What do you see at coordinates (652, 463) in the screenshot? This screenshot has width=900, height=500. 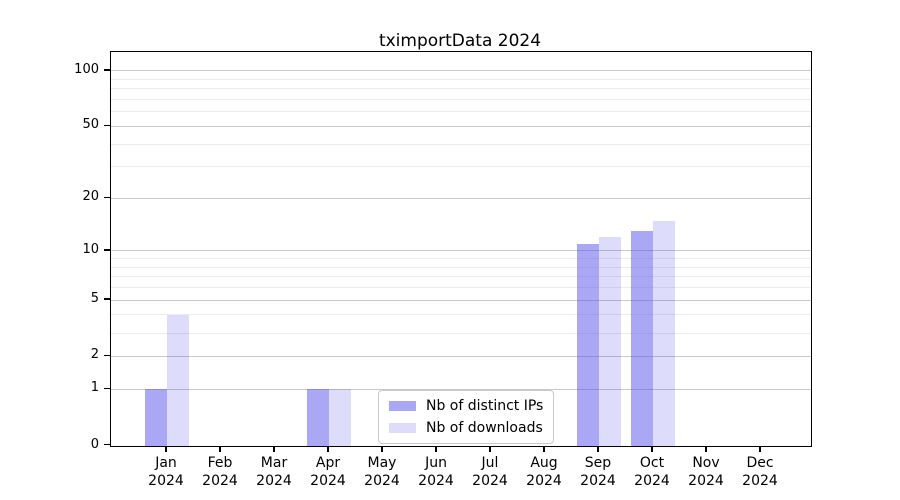 I see `x-tick-month: Oct` at bounding box center [652, 463].